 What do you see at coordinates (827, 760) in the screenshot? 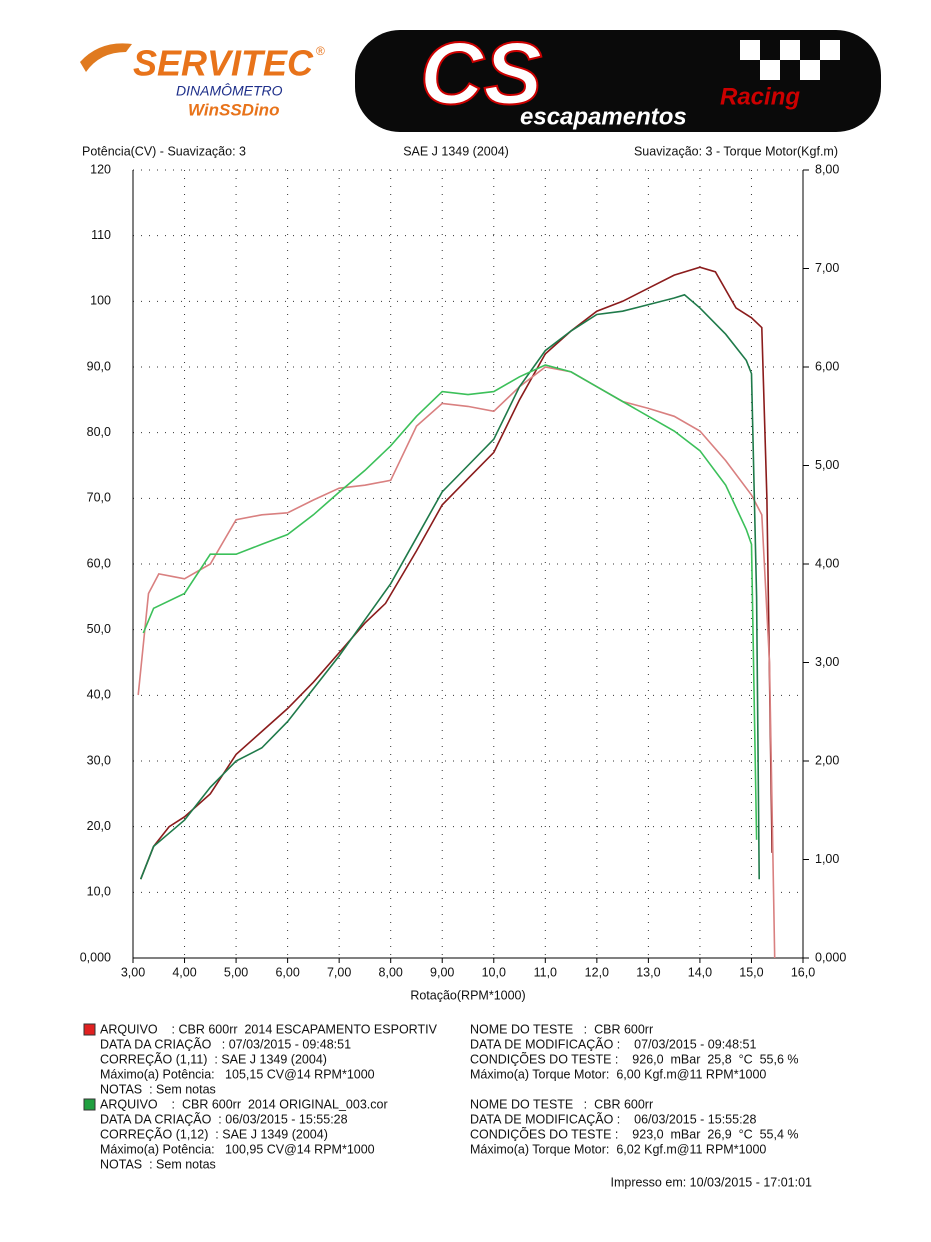
I see `y2-tick-label: 2,00` at bounding box center [827, 760].